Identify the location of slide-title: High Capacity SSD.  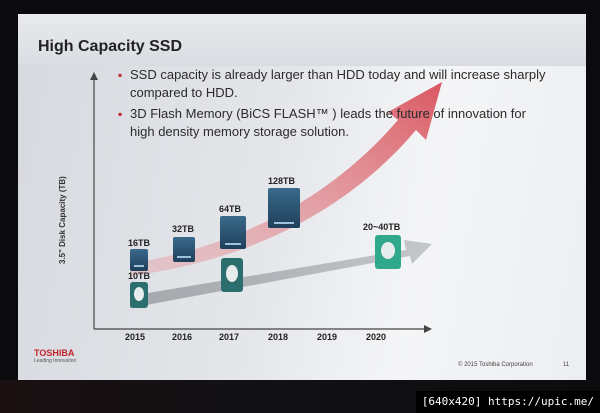
(110, 46).